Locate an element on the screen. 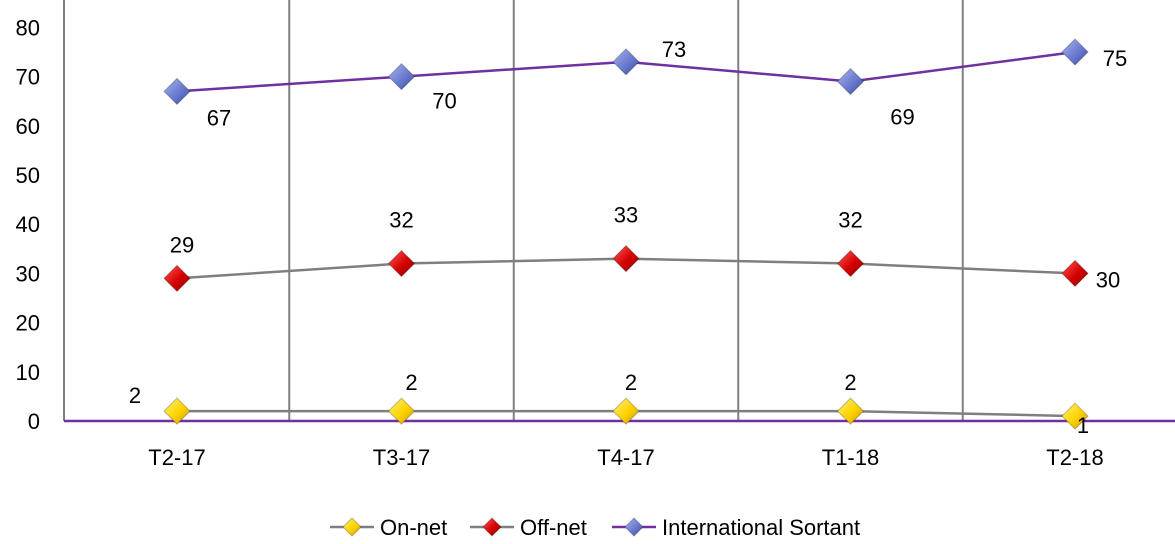  x-tick-label: T4-17 is located at coordinates (625, 457).